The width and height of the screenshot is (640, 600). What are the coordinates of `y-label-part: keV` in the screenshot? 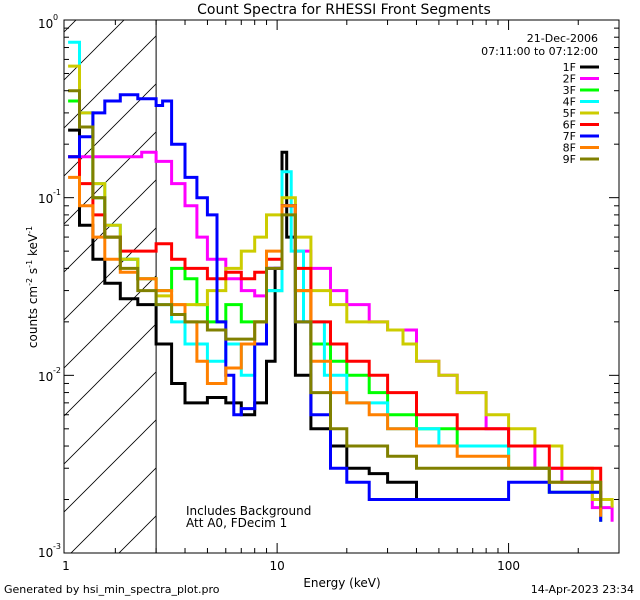 It's located at (33, 246).